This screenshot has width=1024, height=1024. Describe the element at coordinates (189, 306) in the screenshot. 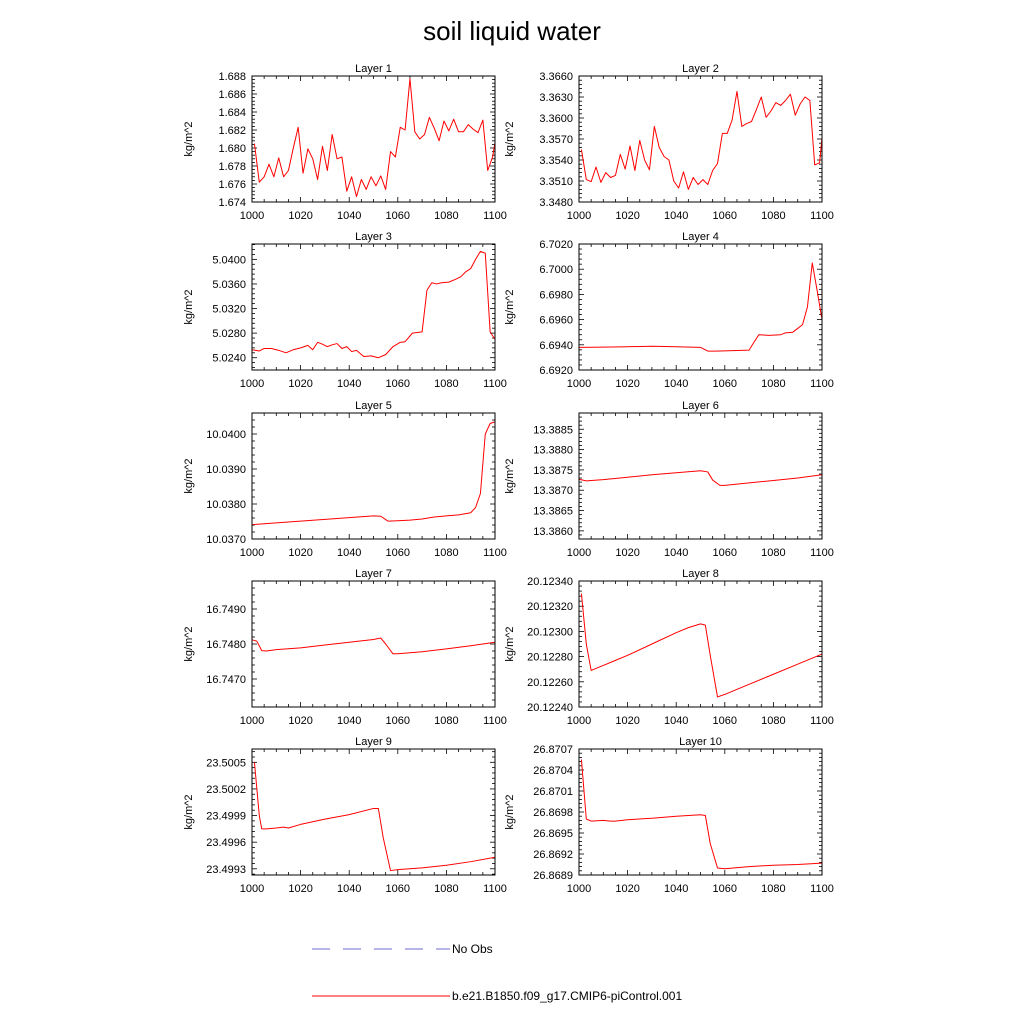

I see `y-axis-label-layer-3: kg/m^2` at that location.